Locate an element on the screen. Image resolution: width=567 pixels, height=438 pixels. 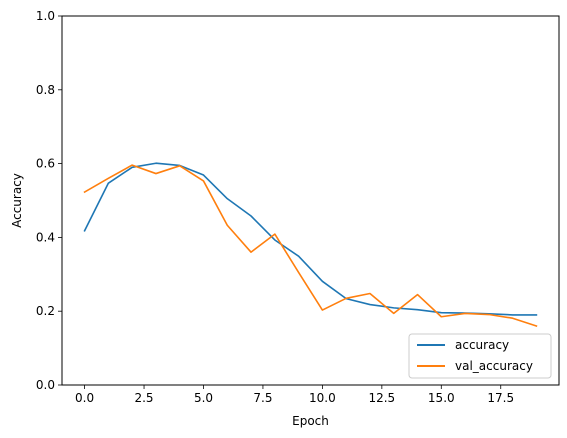
x-tick-label: 12.5 is located at coordinates (381, 398).